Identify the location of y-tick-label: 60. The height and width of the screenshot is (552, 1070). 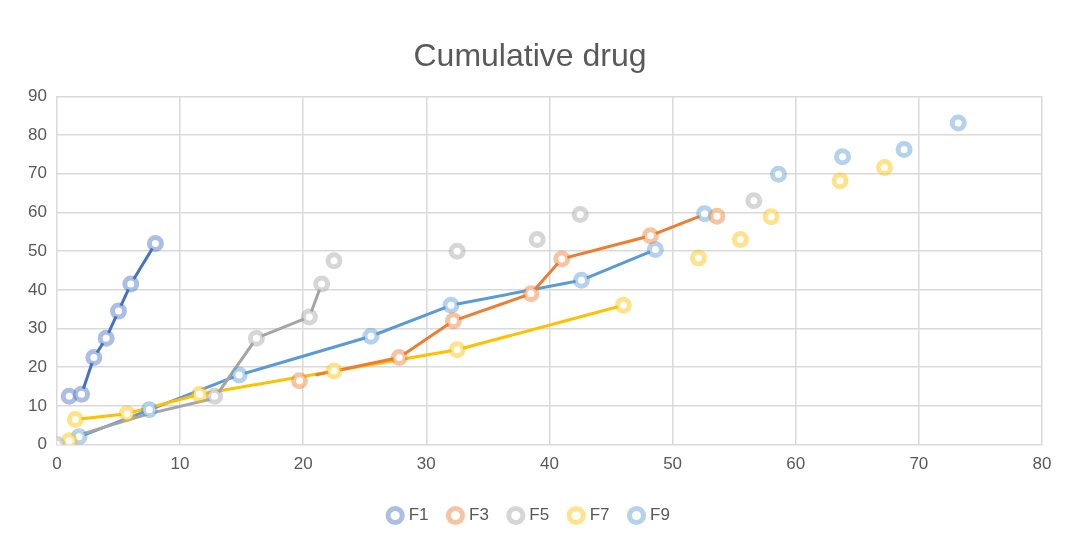
(37, 212).